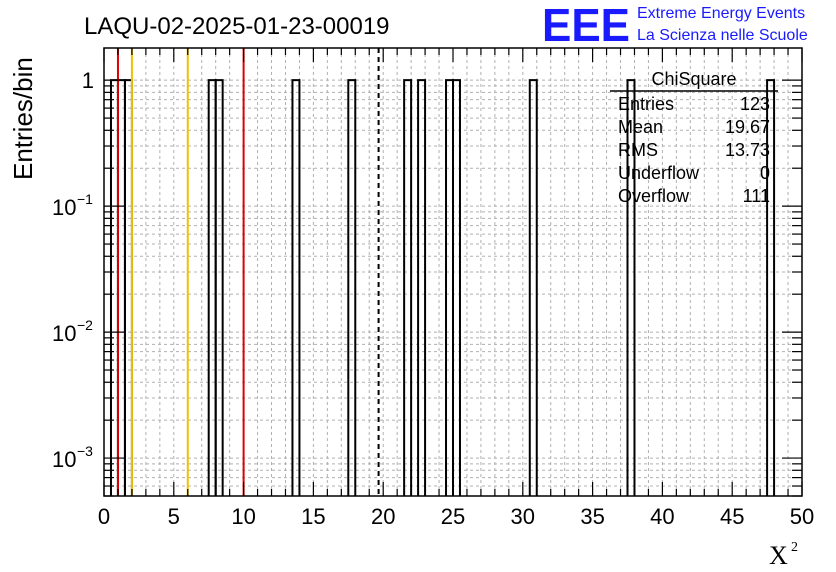 The image size is (836, 572). Describe the element at coordinates (747, 127) in the screenshot. I see `stats-row-value: 19.67` at that location.